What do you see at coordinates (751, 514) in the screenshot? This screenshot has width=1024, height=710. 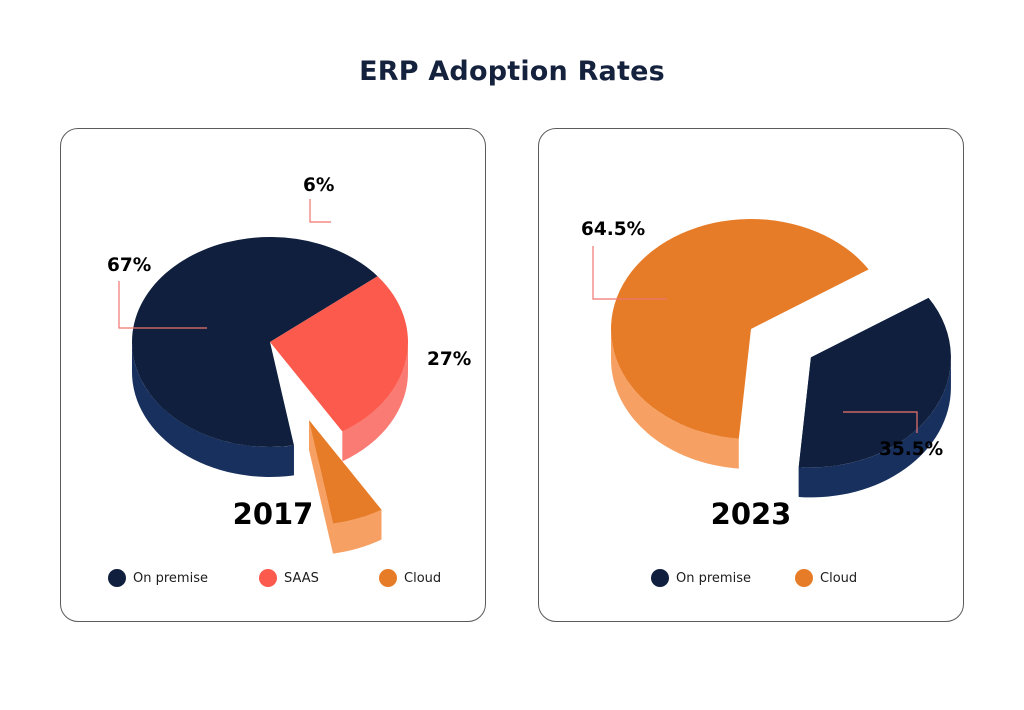 I see `chart-title-2023: 2023` at bounding box center [751, 514].